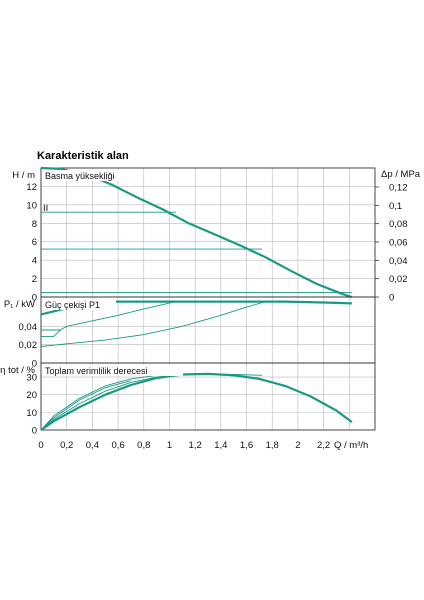 The image size is (424, 600). I want to click on y-tick-label-right: 0,02, so click(398, 279).